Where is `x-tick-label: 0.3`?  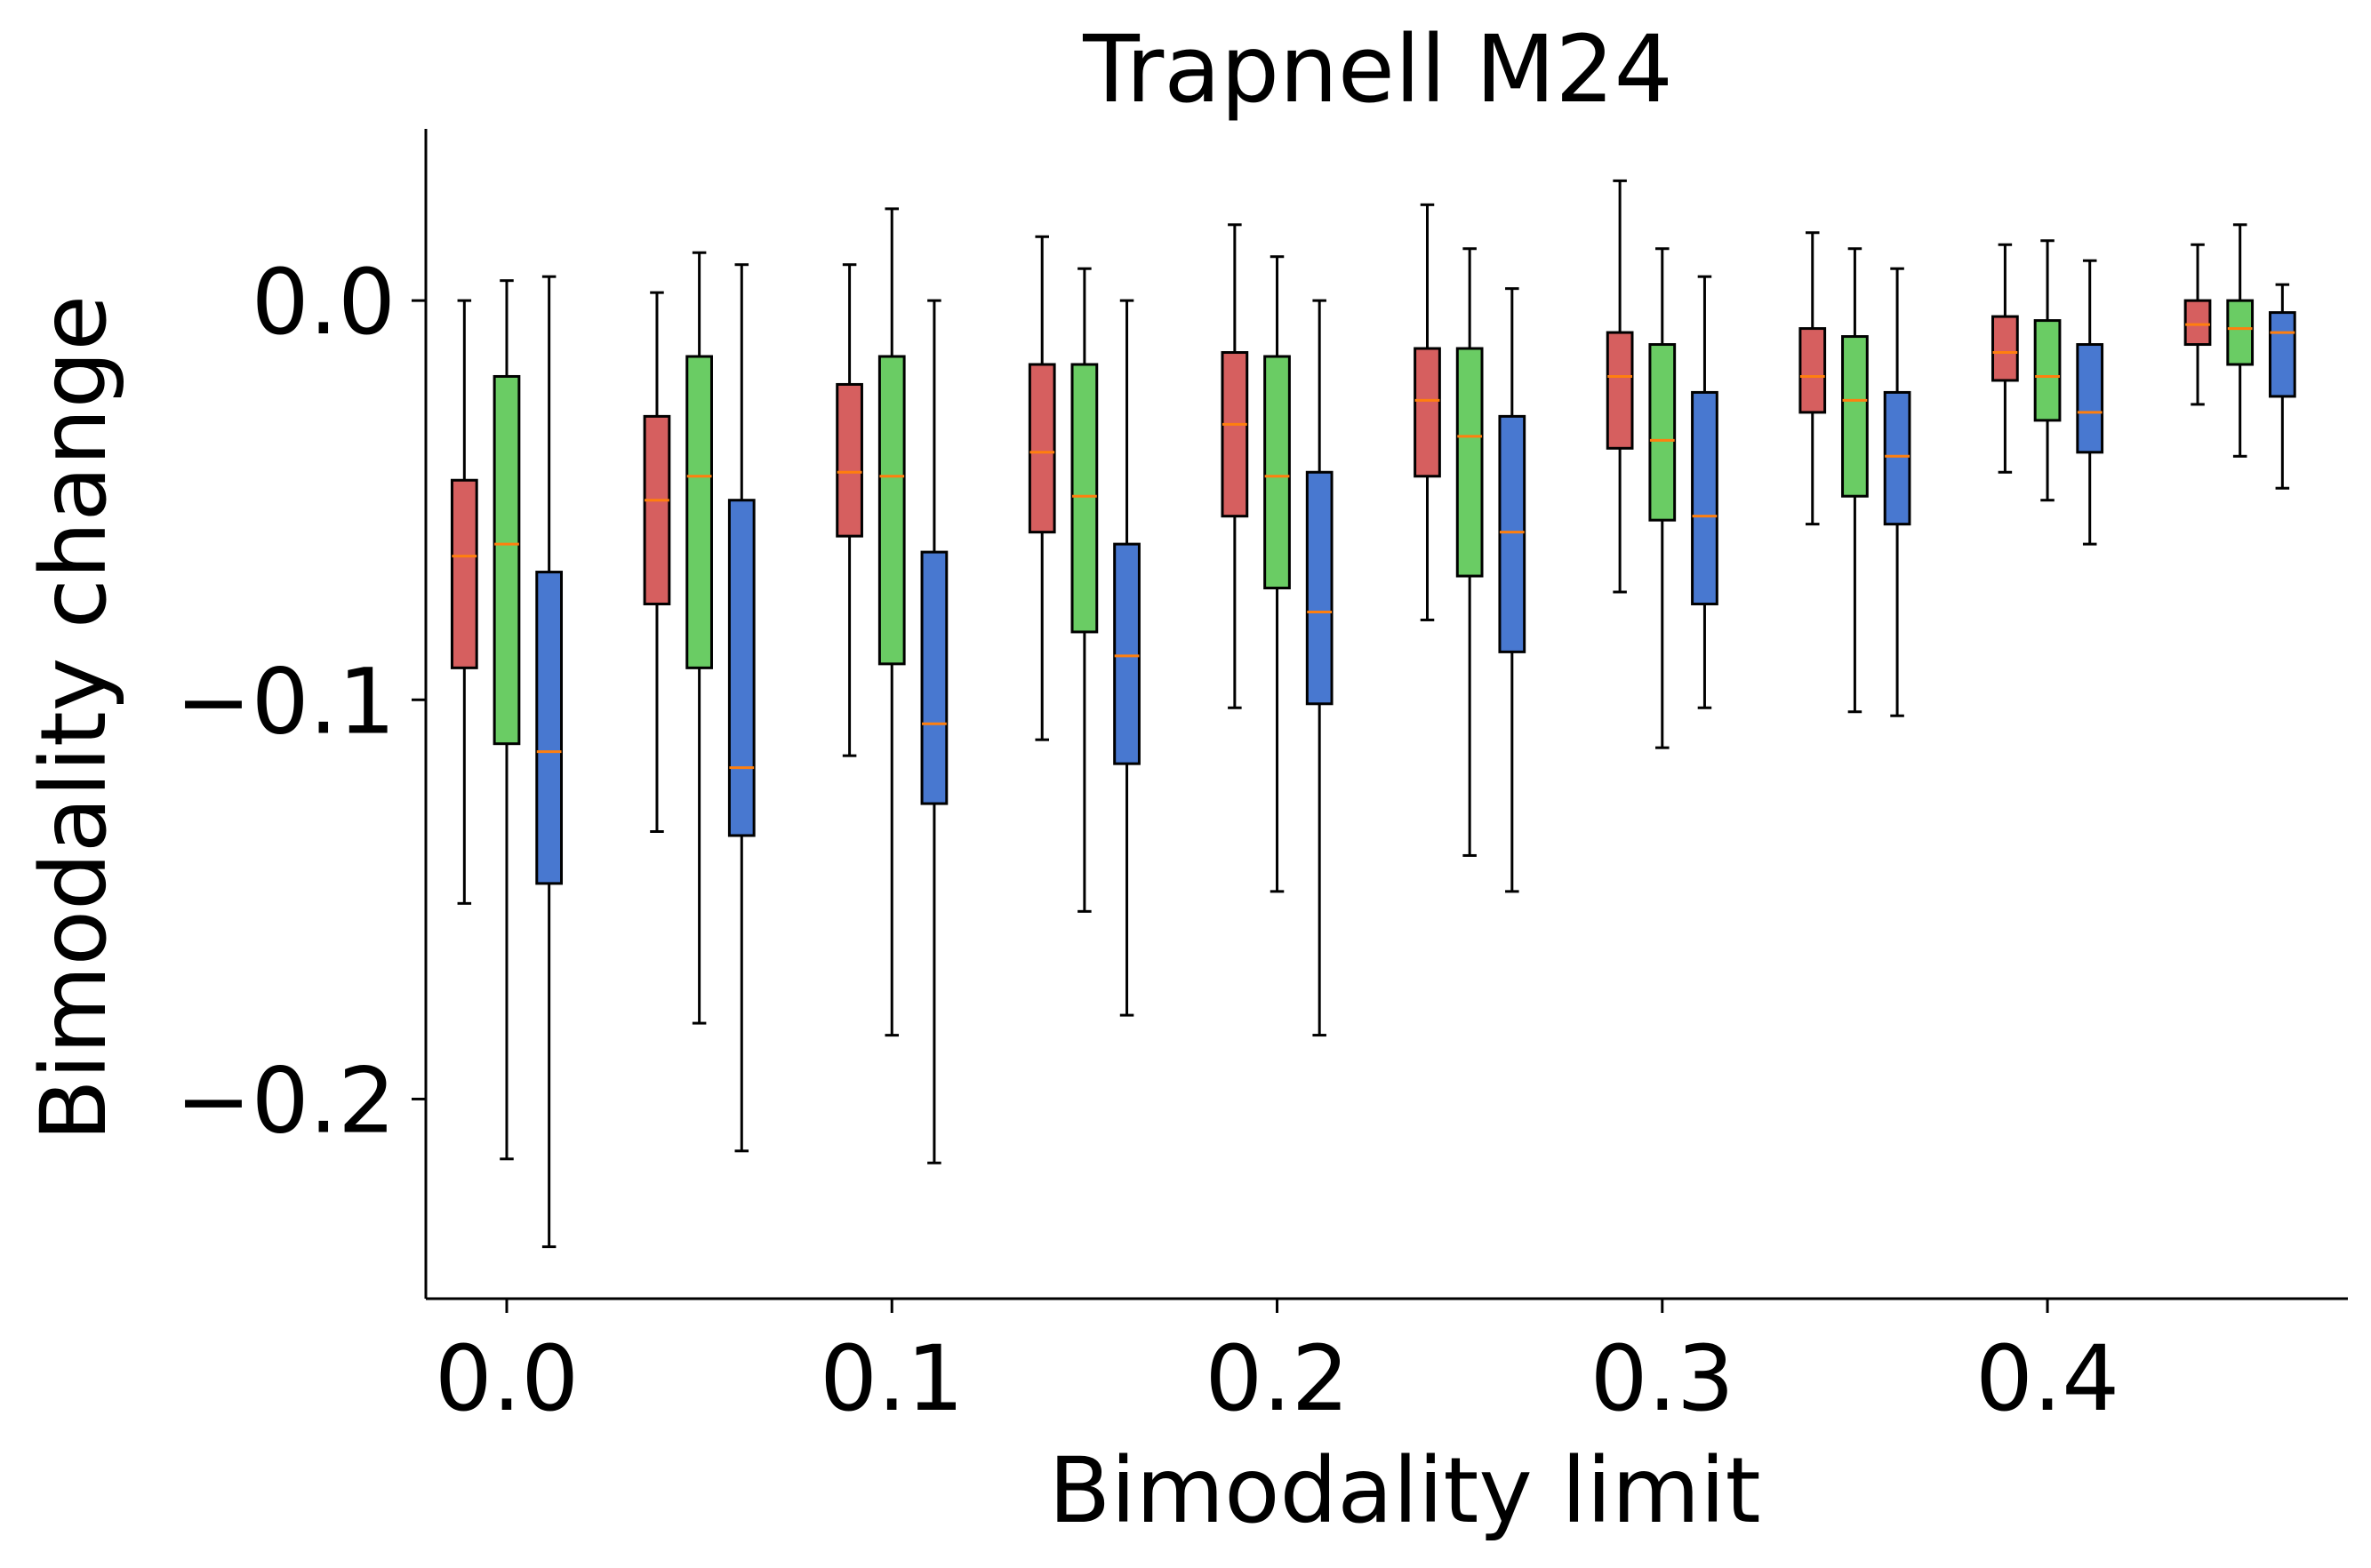
x-tick-label: 0.3 is located at coordinates (1662, 1379).